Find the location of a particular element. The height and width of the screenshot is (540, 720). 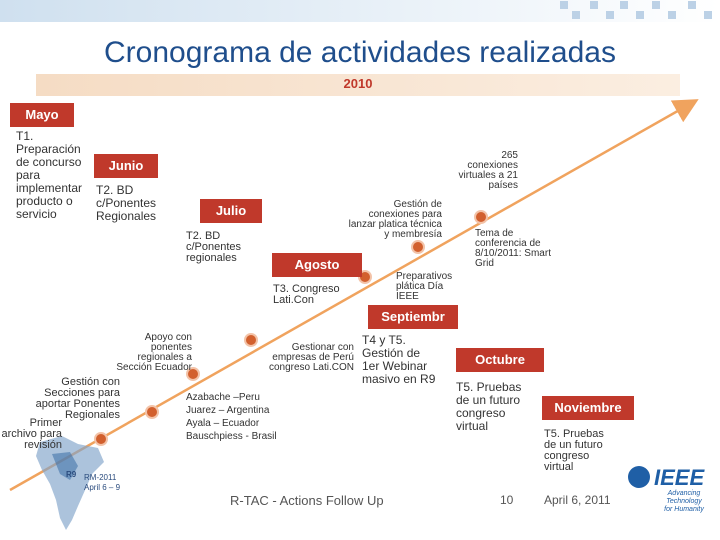

note-preparativos: Preparativos plática Día IEEE is located at coordinates (424, 286).